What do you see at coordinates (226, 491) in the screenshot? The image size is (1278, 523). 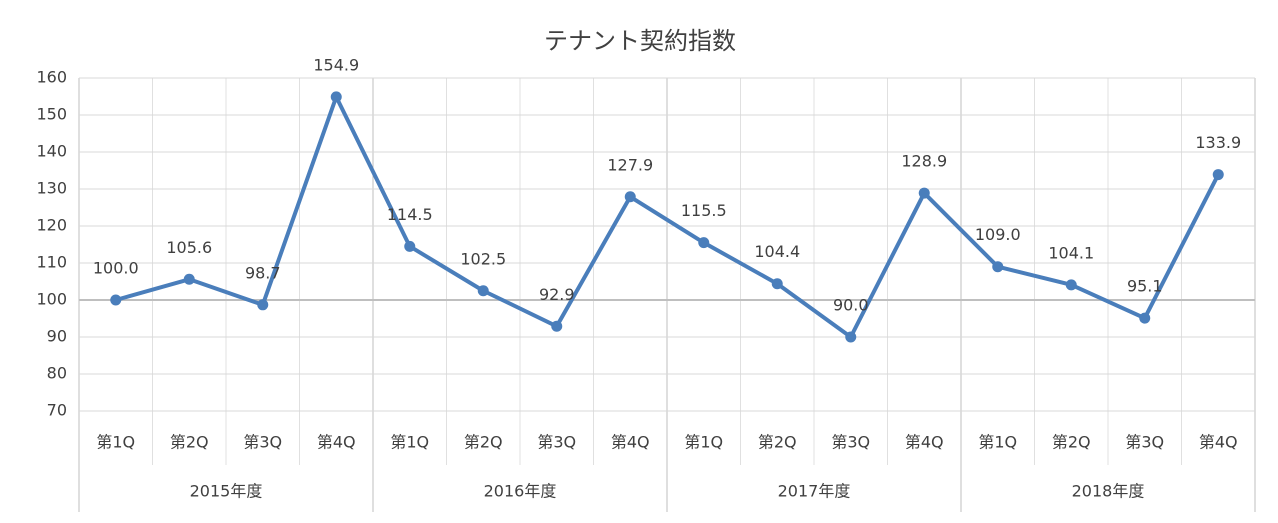 I see `x-group-label: 2015年度` at bounding box center [226, 491].